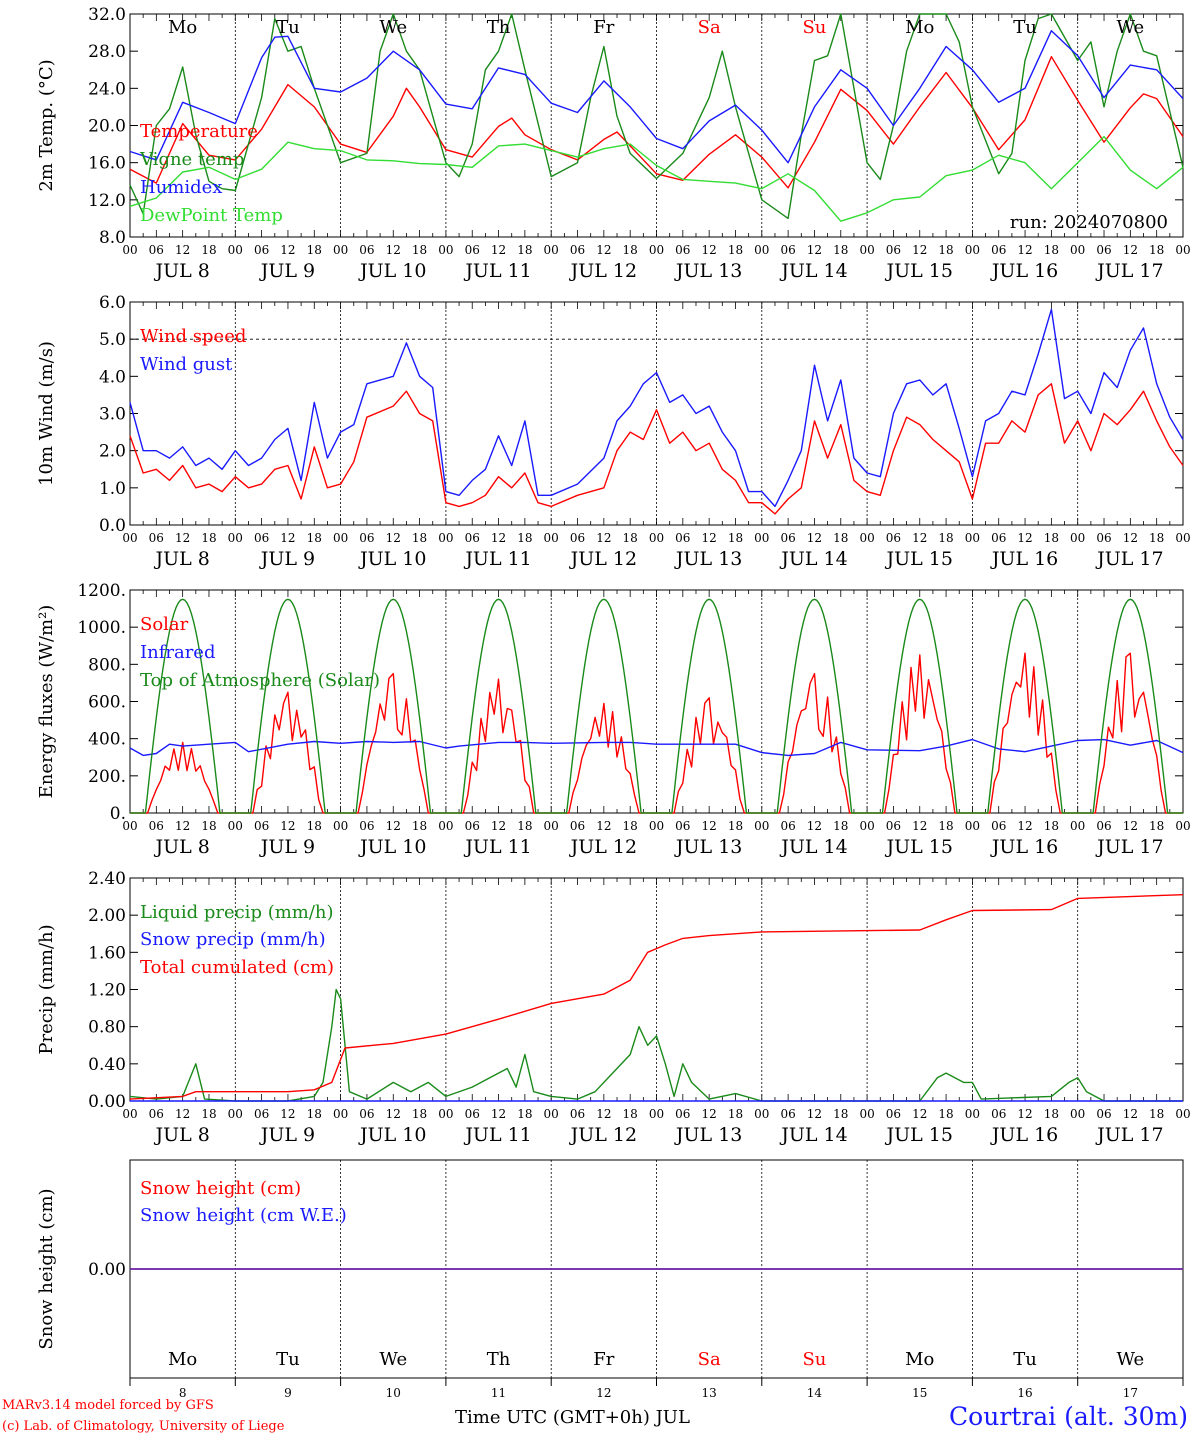  Describe the element at coordinates (656, 116) in the screenshot. I see `series-line-vigne-temp` at that location.